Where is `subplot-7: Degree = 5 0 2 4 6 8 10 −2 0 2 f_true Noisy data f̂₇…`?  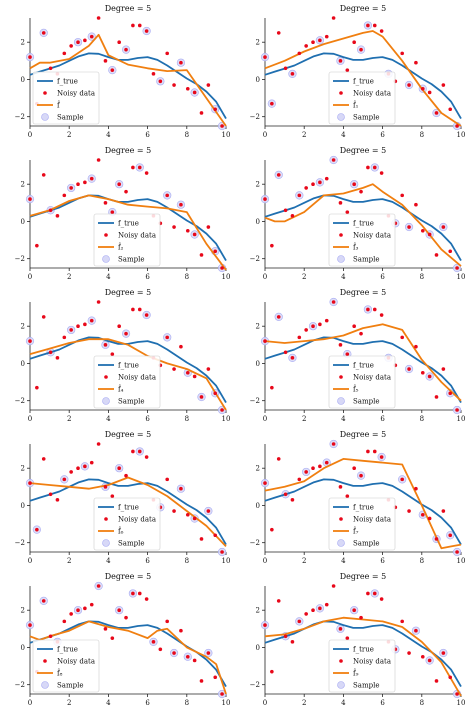 subplot-7: Degree = 5 0 2 4 6 8 10 −2 0 2 f_true Noisy data f̂₇… is located at coordinates (358, 497).